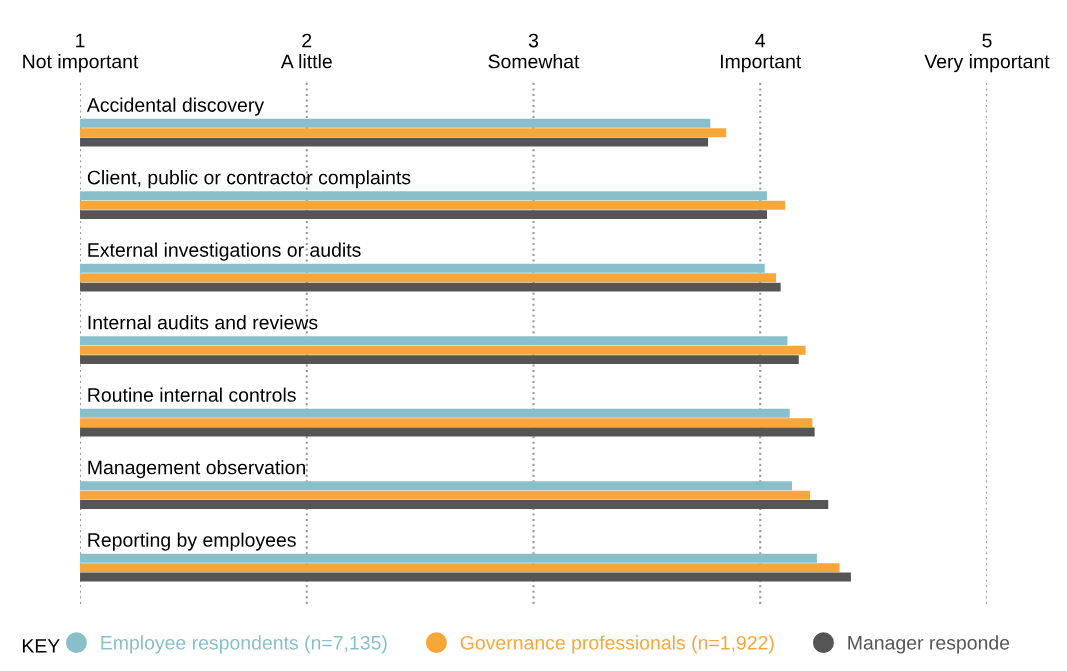  Describe the element at coordinates (175, 106) in the screenshot. I see `y-tick-label: Accidental discovery` at that location.